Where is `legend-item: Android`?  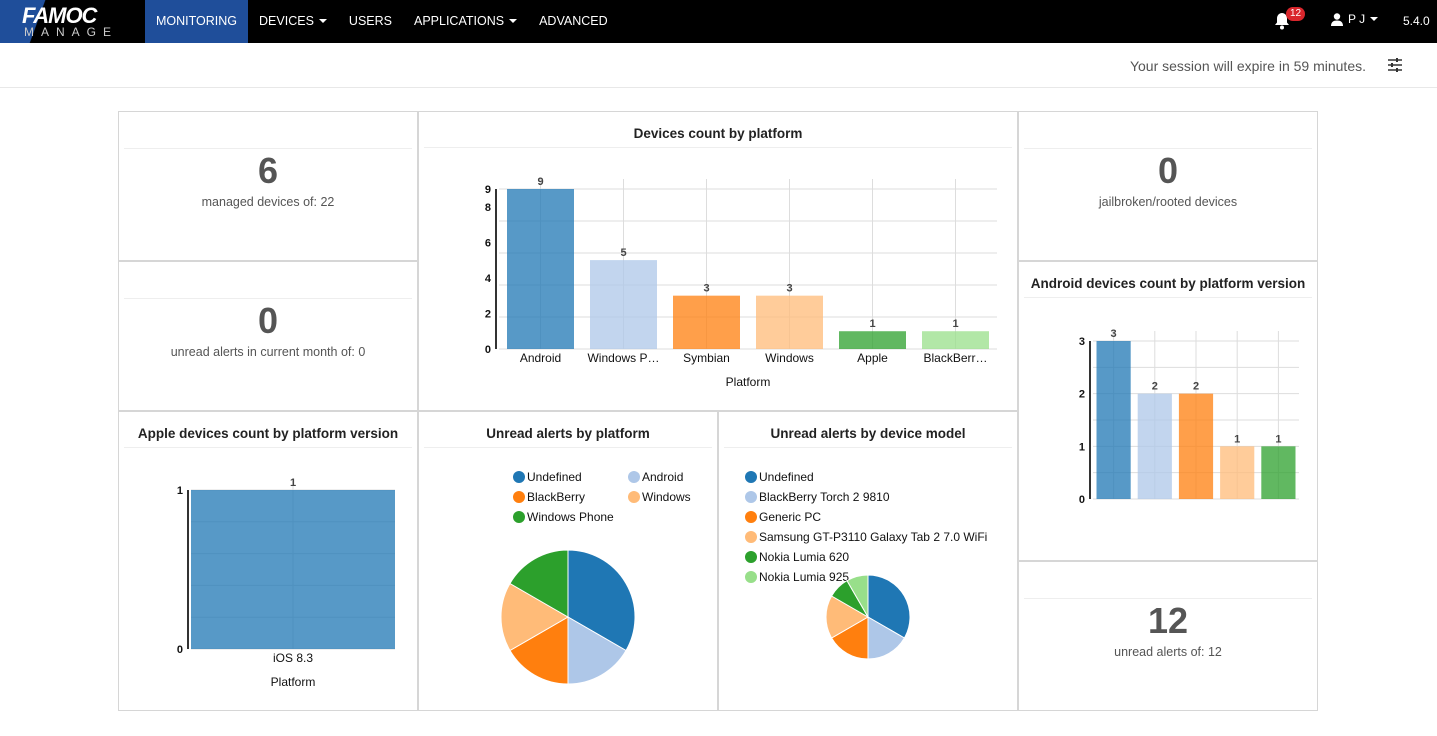 legend-item: Android is located at coordinates (655, 477).